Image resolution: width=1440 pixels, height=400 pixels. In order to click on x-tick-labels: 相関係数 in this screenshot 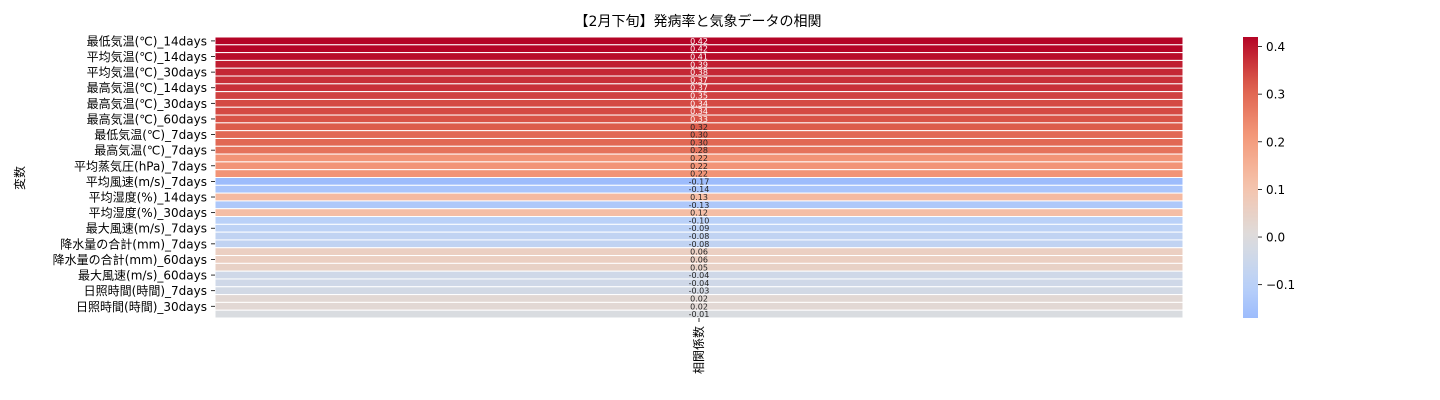, I will do `click(698, 346)`.